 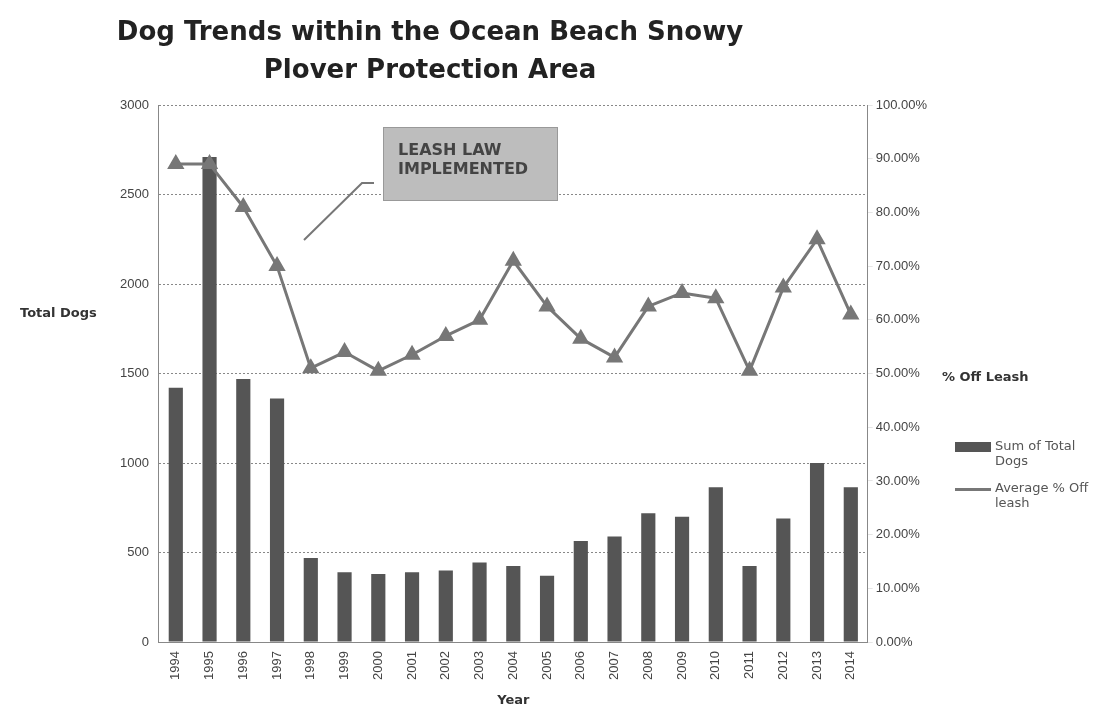 What do you see at coordinates (134, 462) in the screenshot?
I see `y-tick-label: 1000` at bounding box center [134, 462].